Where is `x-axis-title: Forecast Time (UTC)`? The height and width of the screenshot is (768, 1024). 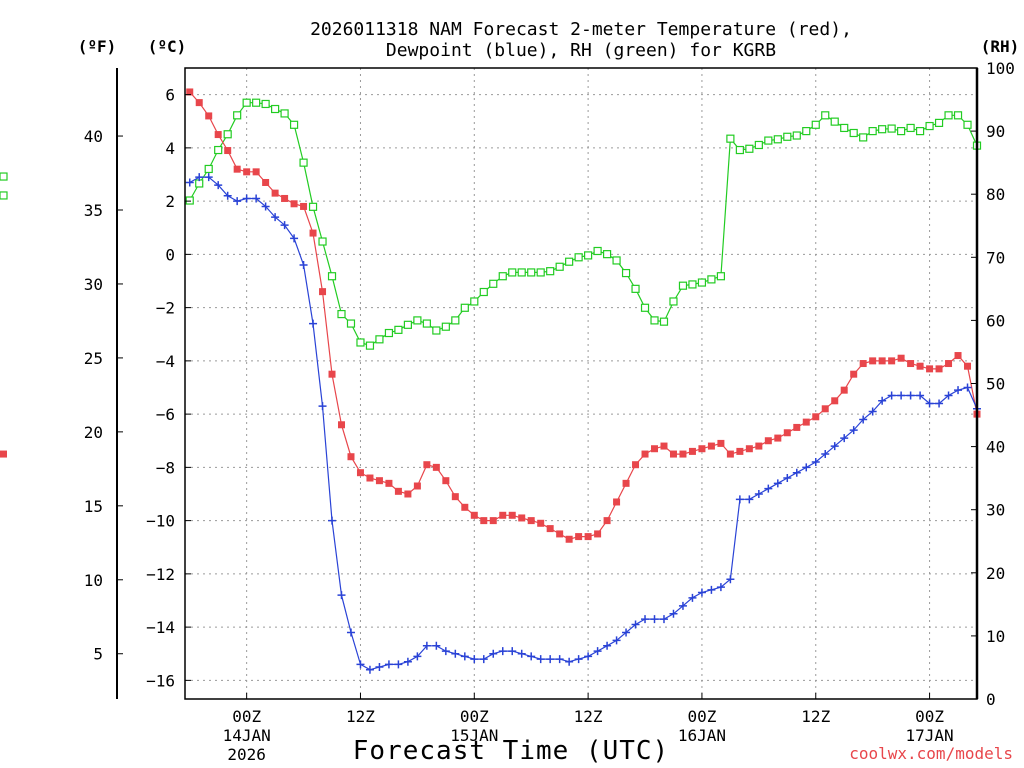
x-axis-title: Forecast Time (UTC) is located at coordinates (511, 751).